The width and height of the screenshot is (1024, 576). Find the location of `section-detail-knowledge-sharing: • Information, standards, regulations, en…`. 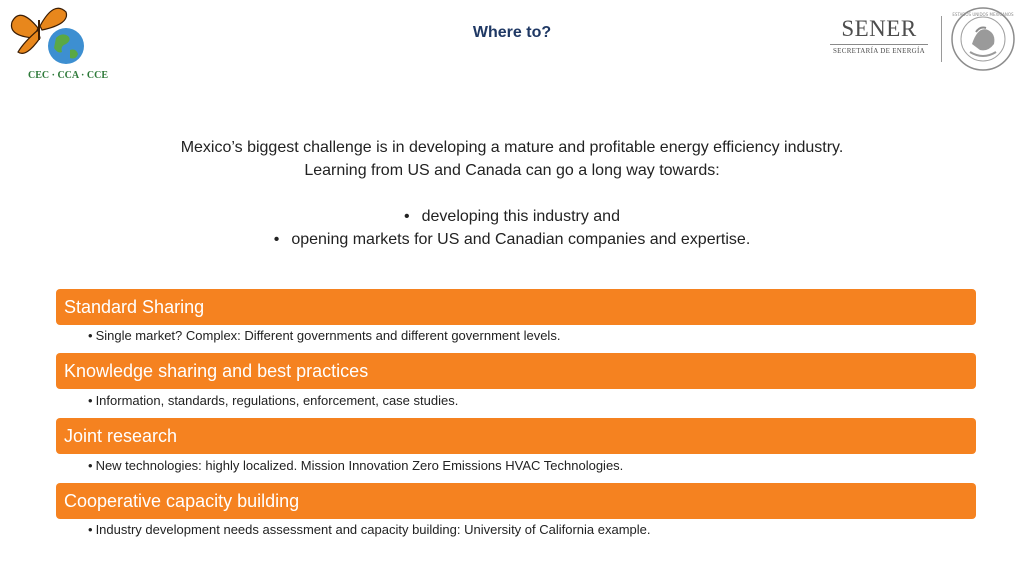

section-detail-knowledge-sharing: • Information, standards, regulations, en… is located at coordinates (273, 400).